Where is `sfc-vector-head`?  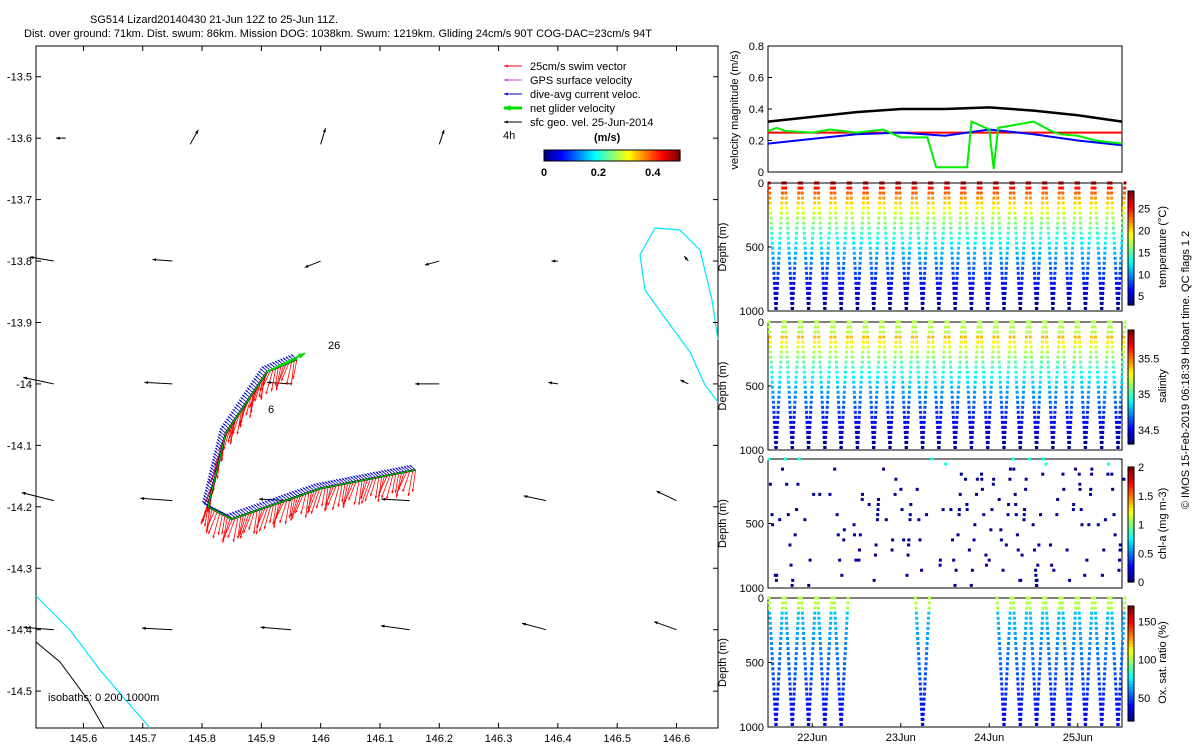 sfc-vector-head is located at coordinates (31, 258).